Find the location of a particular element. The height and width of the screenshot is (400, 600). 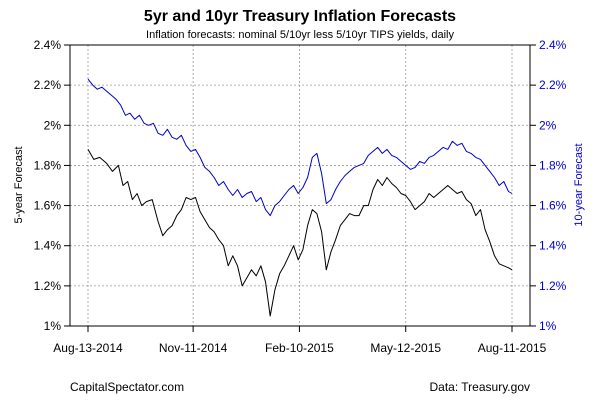

y-tick-label-left: 2.2% is located at coordinates (48, 85).